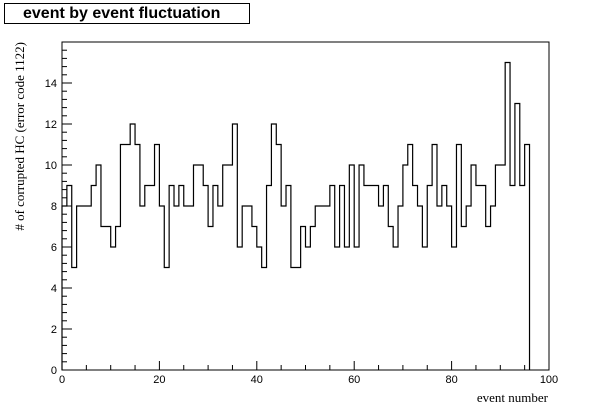 The image size is (611, 411). I want to click on y-tick-label: 2, so click(54, 330).